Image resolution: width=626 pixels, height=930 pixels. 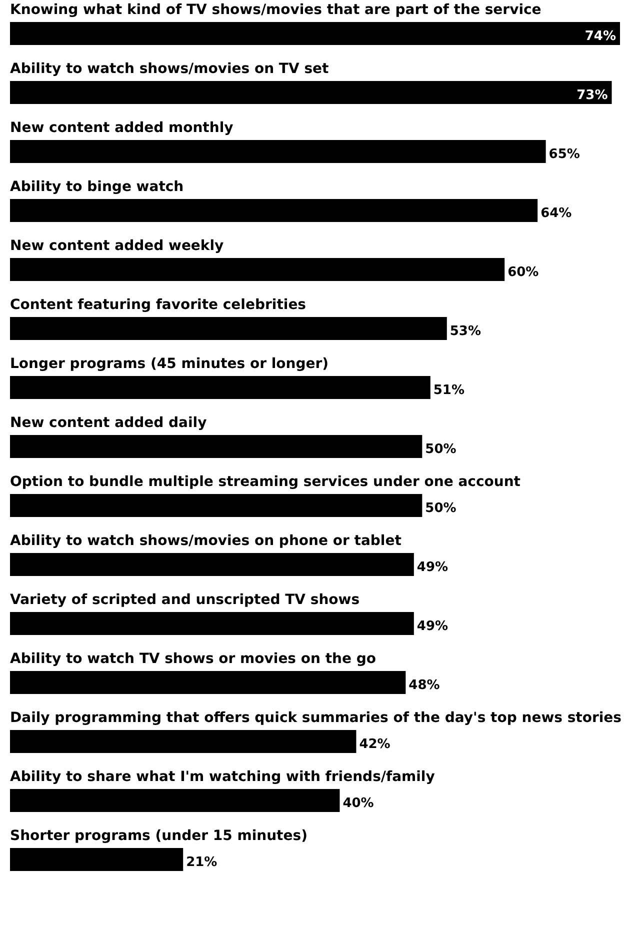 What do you see at coordinates (316, 718) in the screenshot?
I see `y-tick-label: Daily programming that offers quick summaries of the day's top news stories` at bounding box center [316, 718].